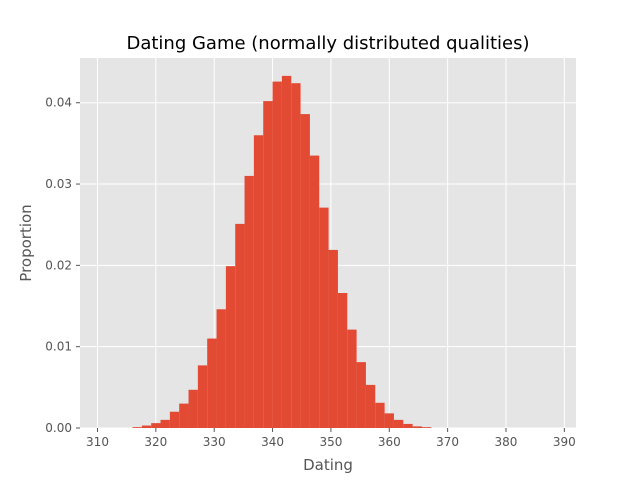 The width and height of the screenshot is (640, 480). Describe the element at coordinates (389, 442) in the screenshot. I see `x-tick-label: 360` at that location.